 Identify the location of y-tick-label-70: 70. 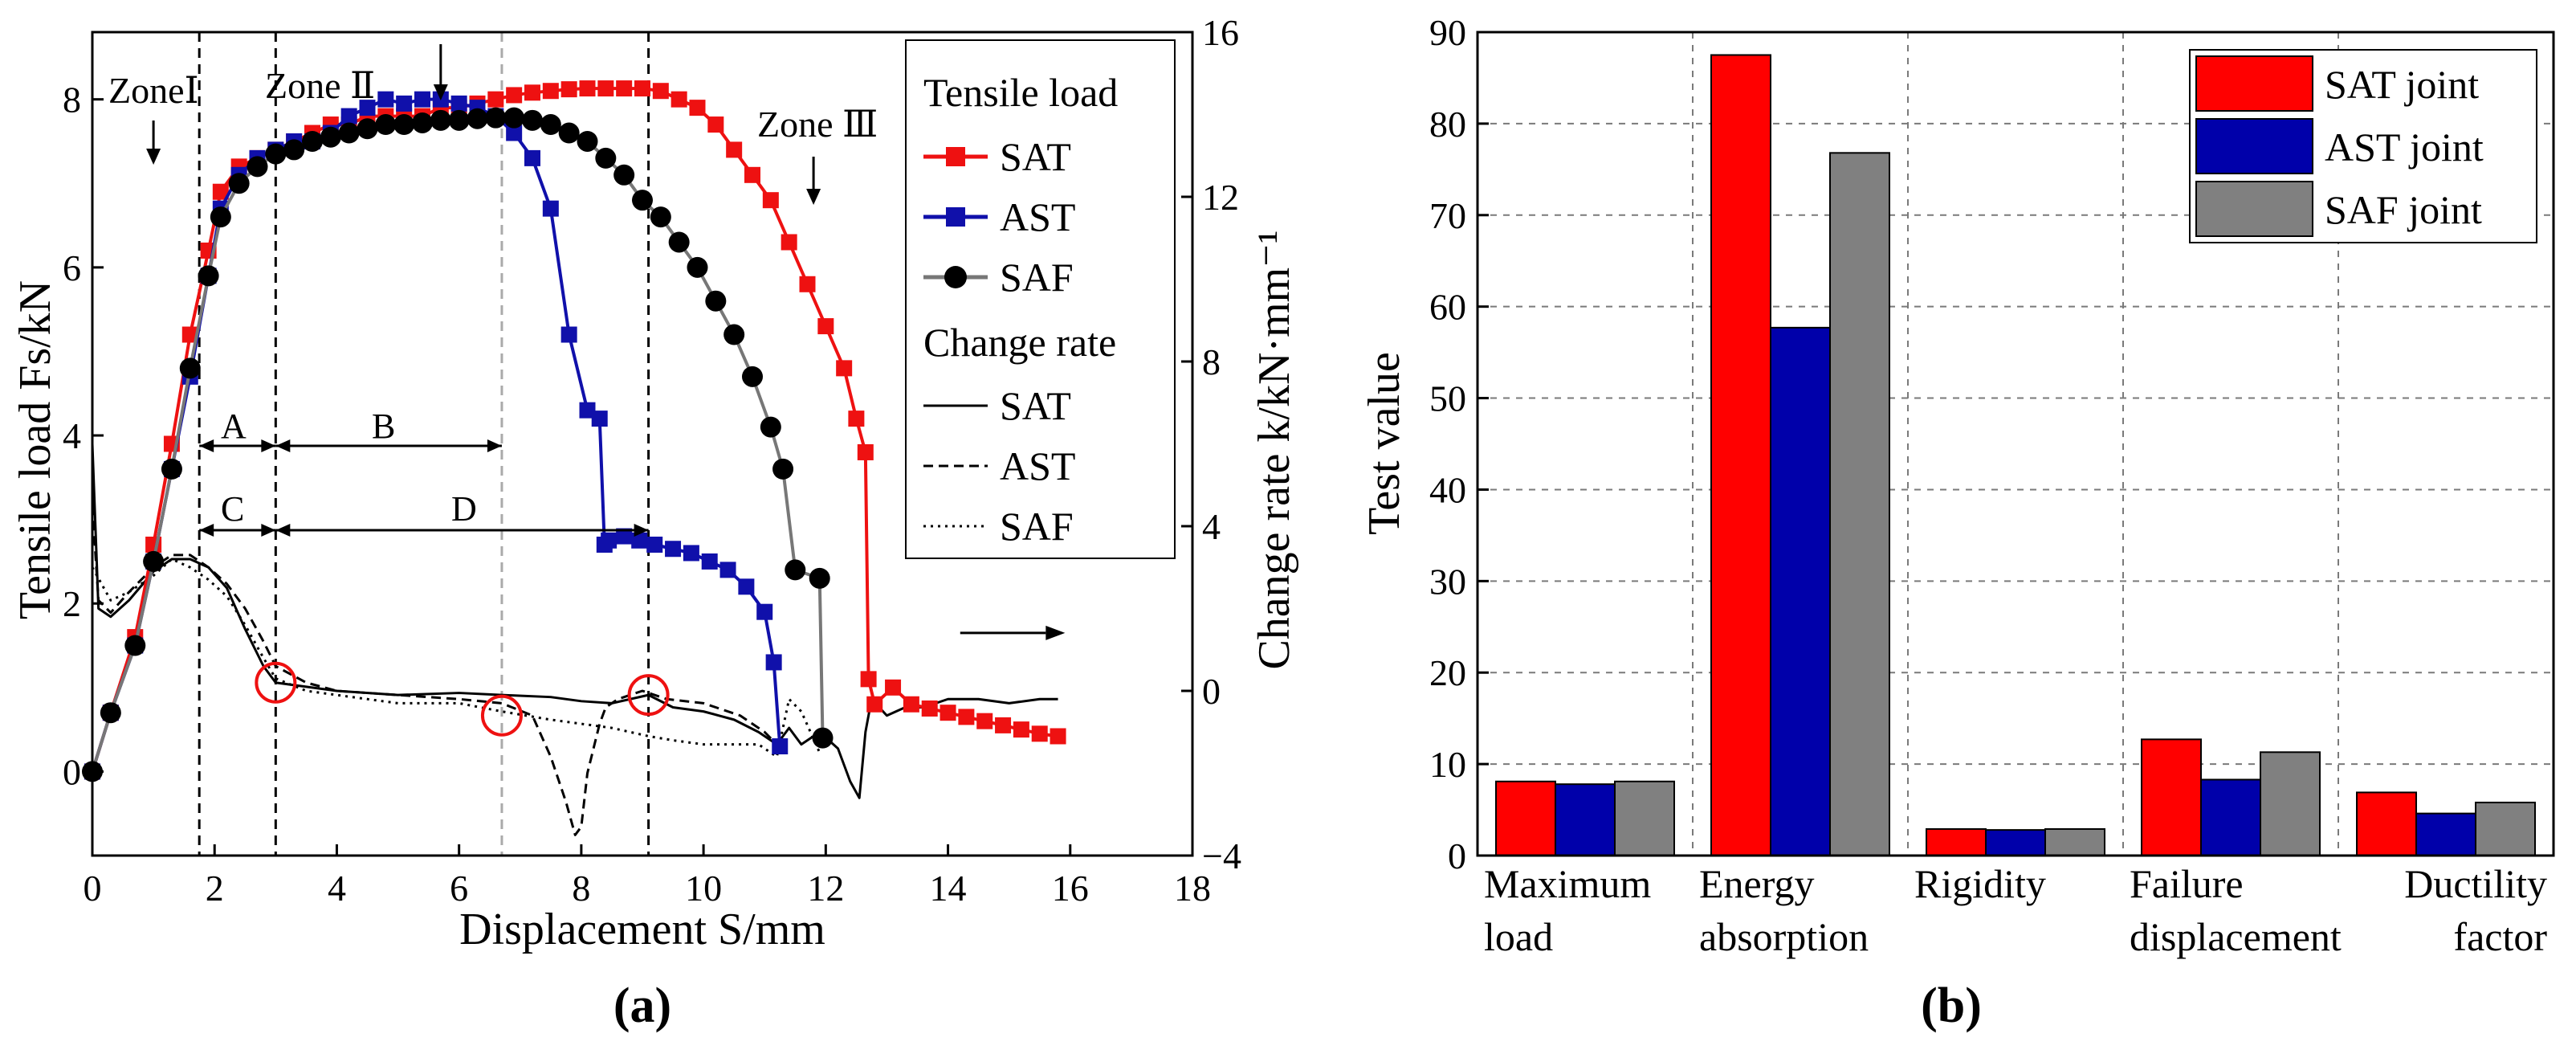
(1447, 215).